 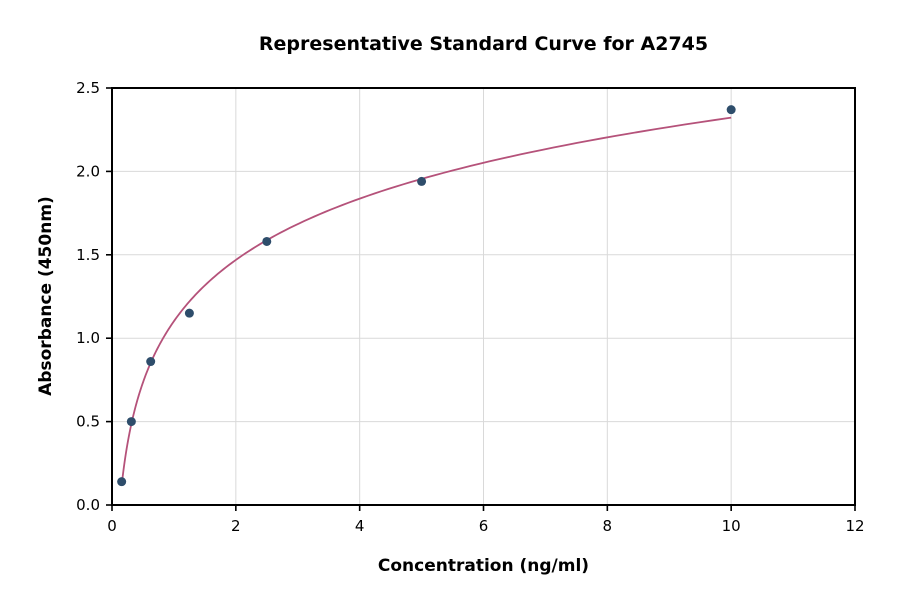 What do you see at coordinates (46, 296) in the screenshot?
I see `y-axis-label: Absorbance (450nm)` at bounding box center [46, 296].